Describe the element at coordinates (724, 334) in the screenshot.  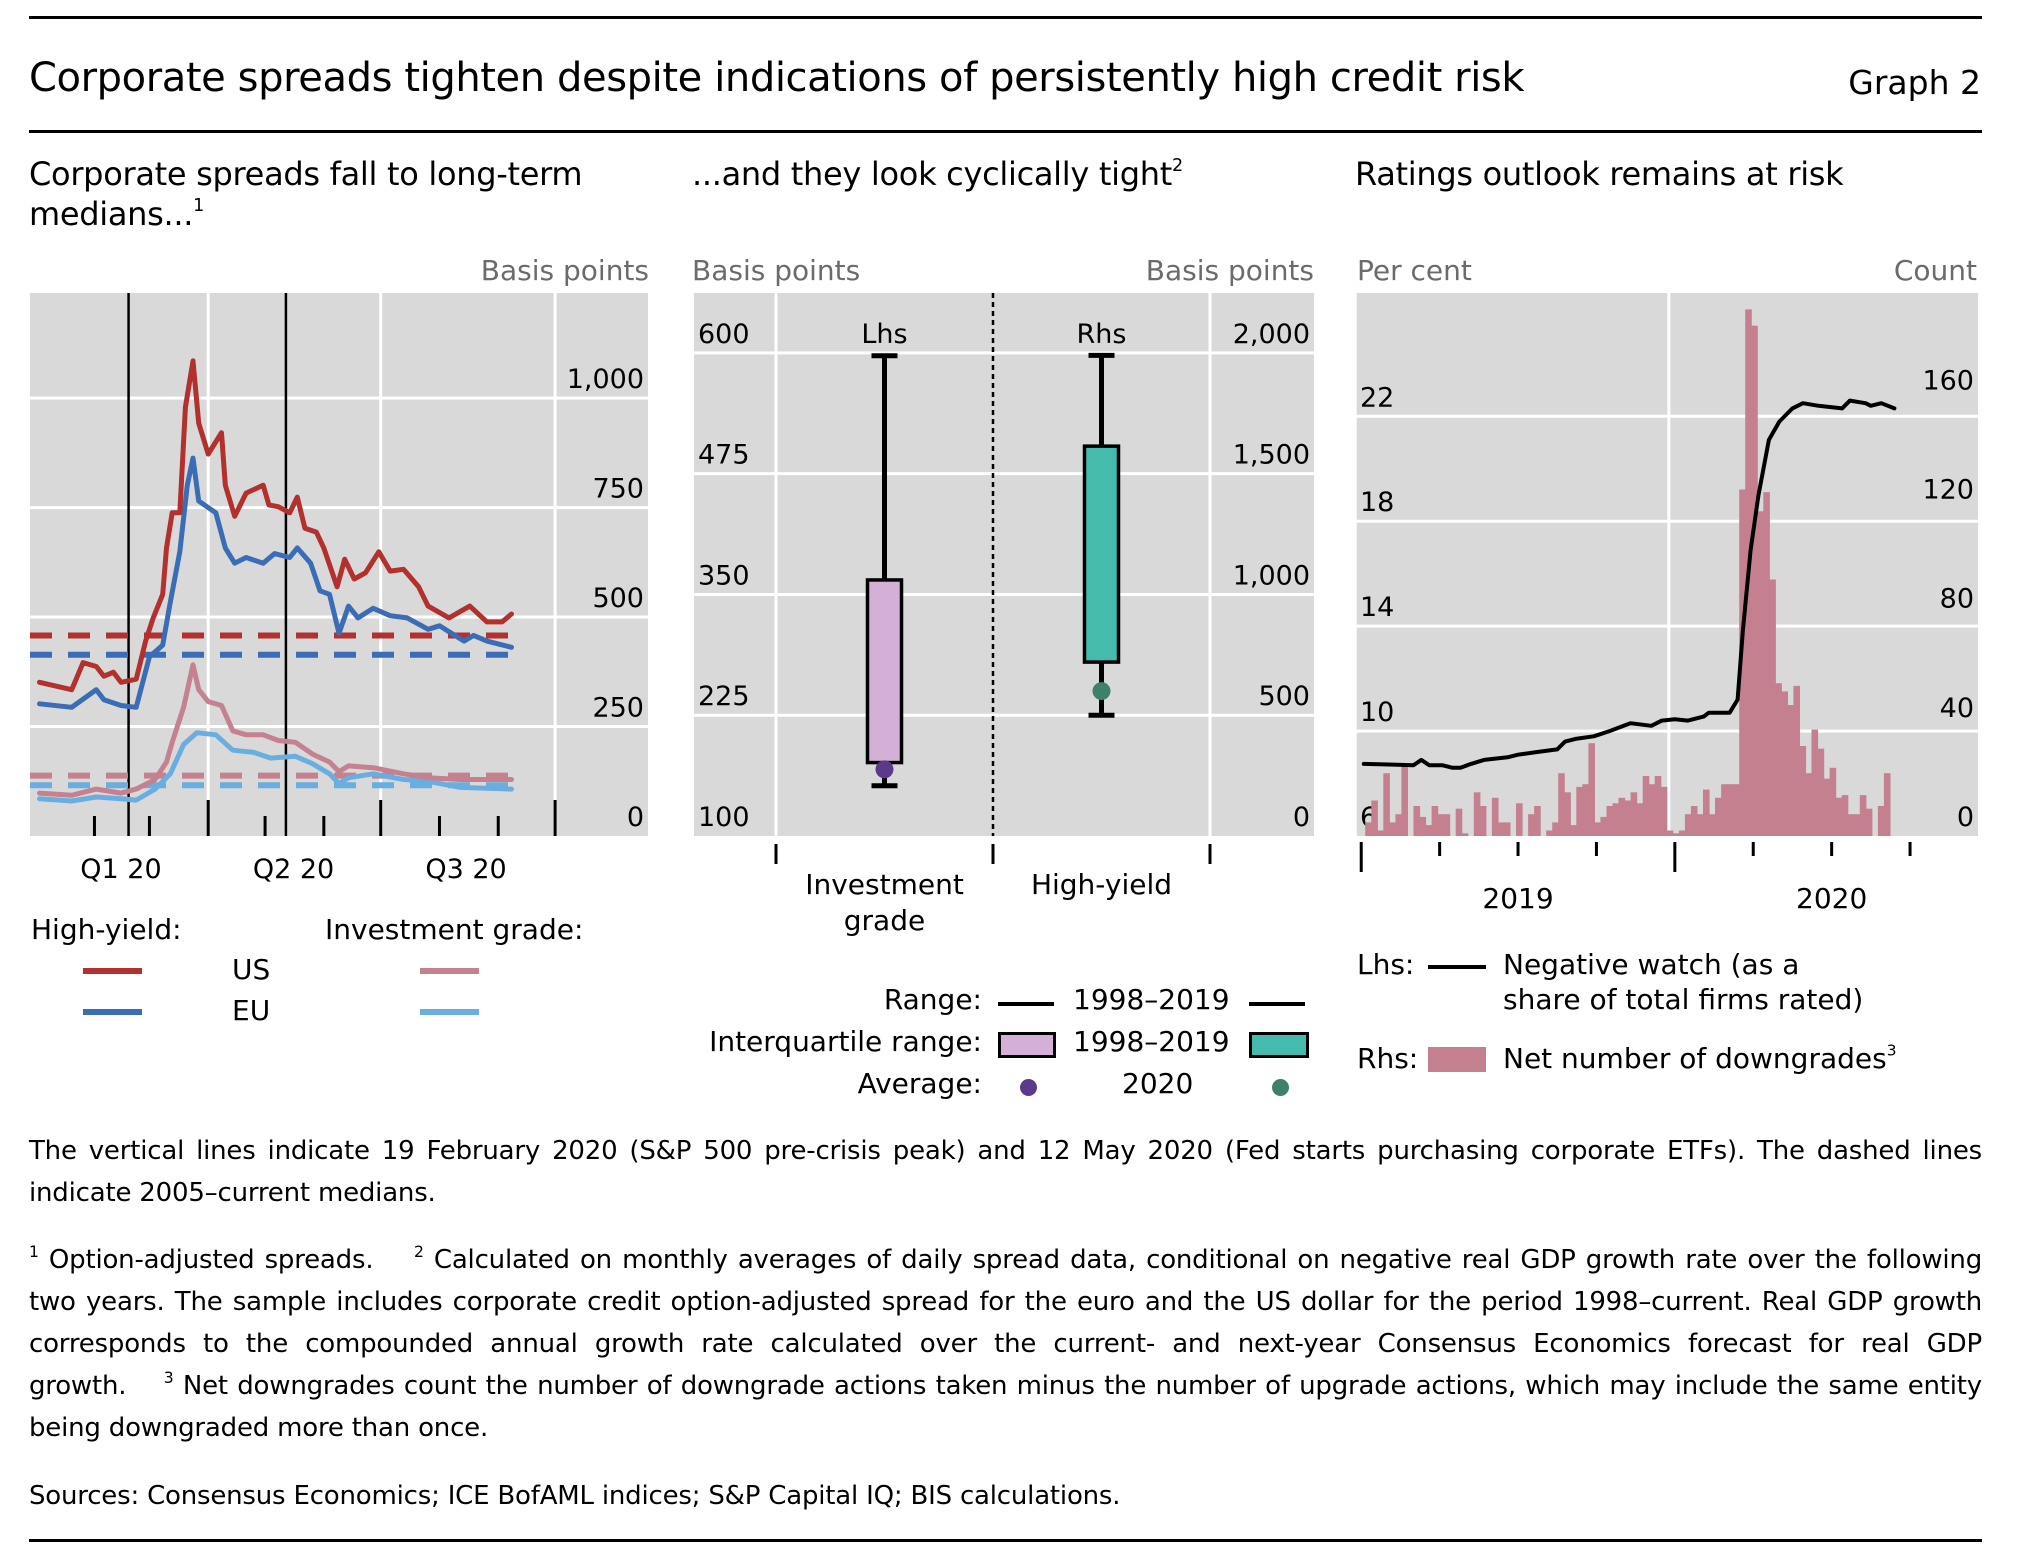
I see `y-tick-label-left: 600` at that location.